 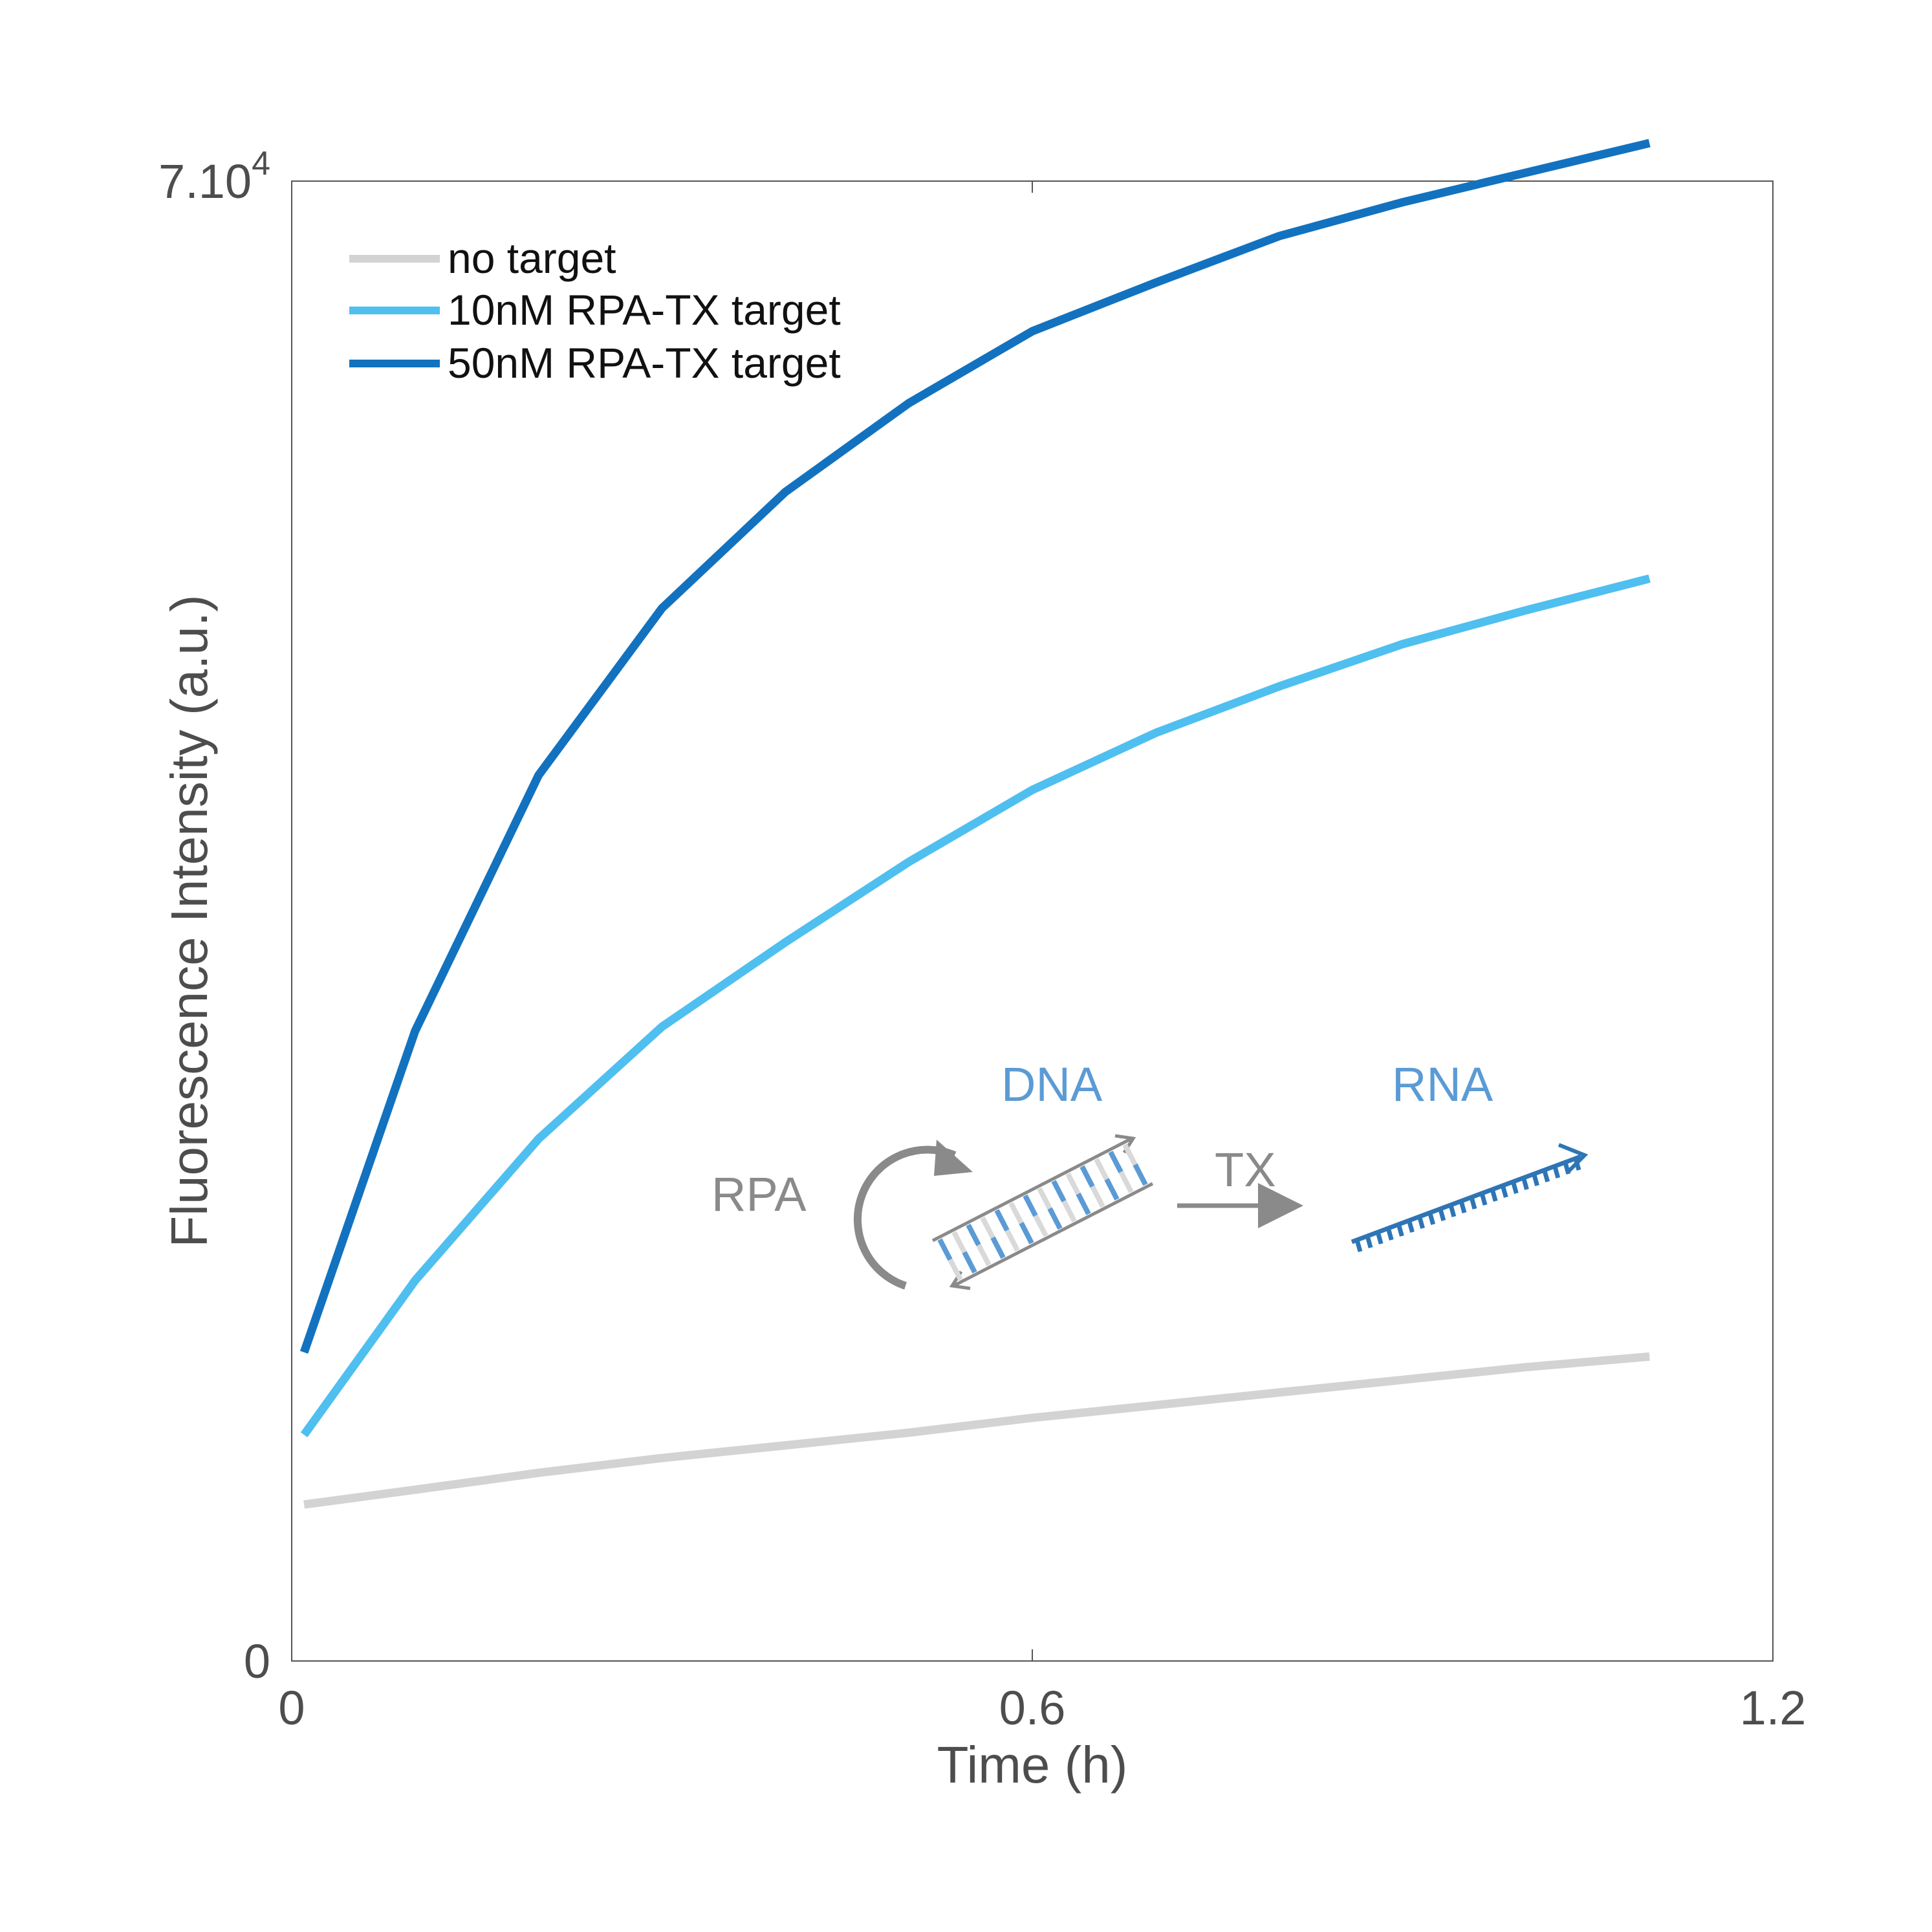 What do you see at coordinates (1042, 1212) in the screenshot?
I see `dna-duplex-icon` at bounding box center [1042, 1212].